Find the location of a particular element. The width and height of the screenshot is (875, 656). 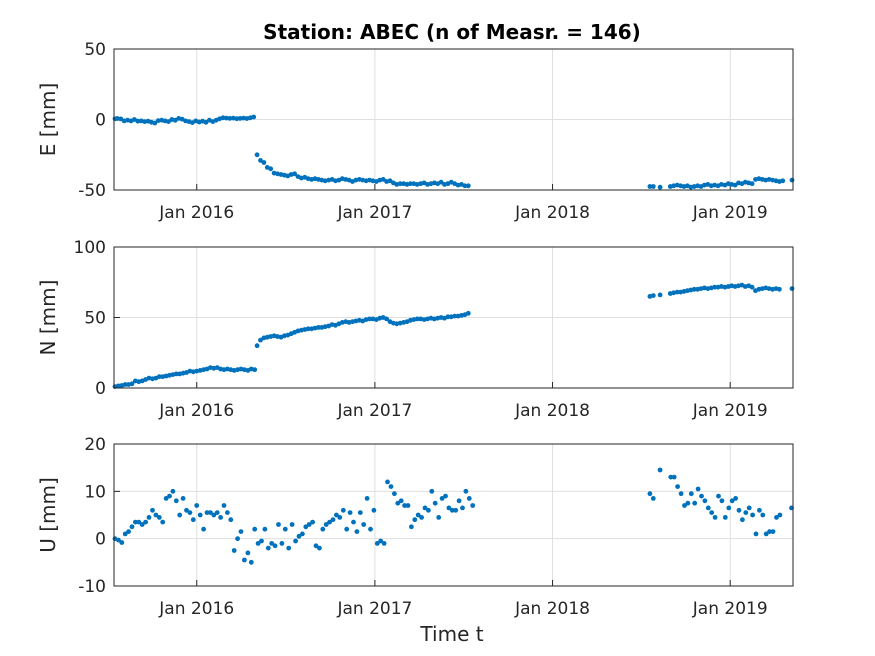

xtick-label-up: Jan 2018 is located at coordinates (552, 609).